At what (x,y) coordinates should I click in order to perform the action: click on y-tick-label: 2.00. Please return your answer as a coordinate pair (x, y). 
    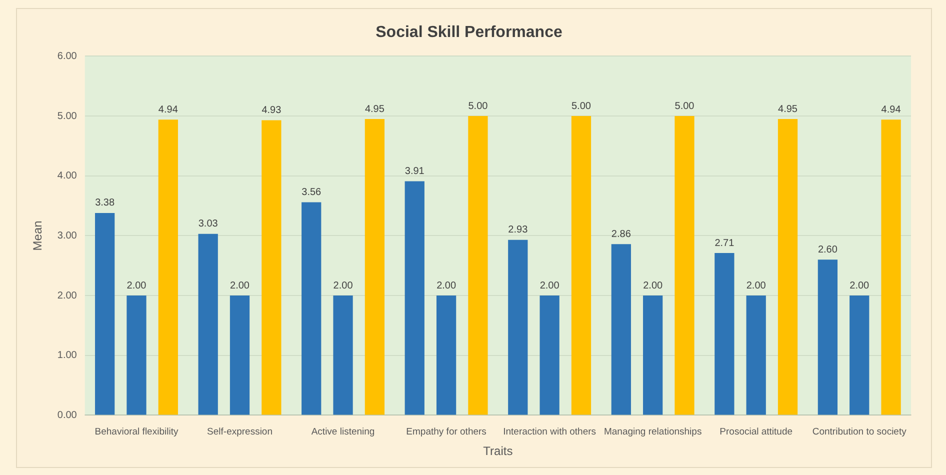
    Looking at the image, I should click on (67, 296).